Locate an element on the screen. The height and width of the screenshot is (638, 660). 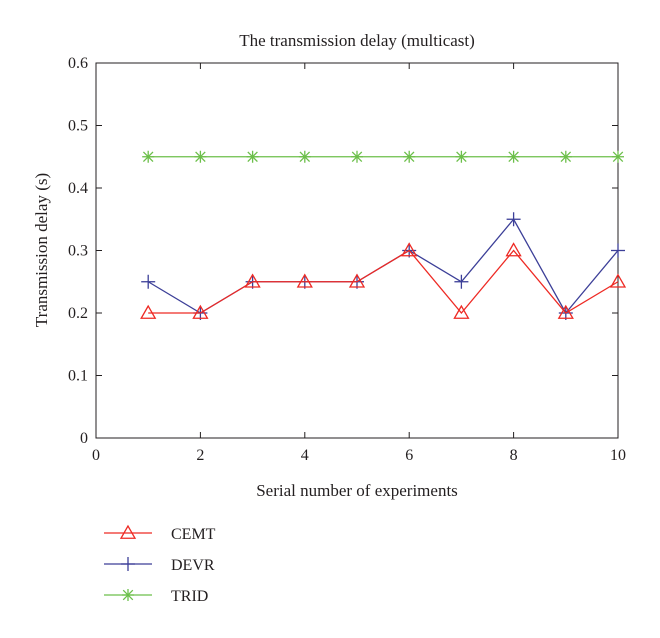
legend-marker-trid-d2 is located at coordinates (128, 595).